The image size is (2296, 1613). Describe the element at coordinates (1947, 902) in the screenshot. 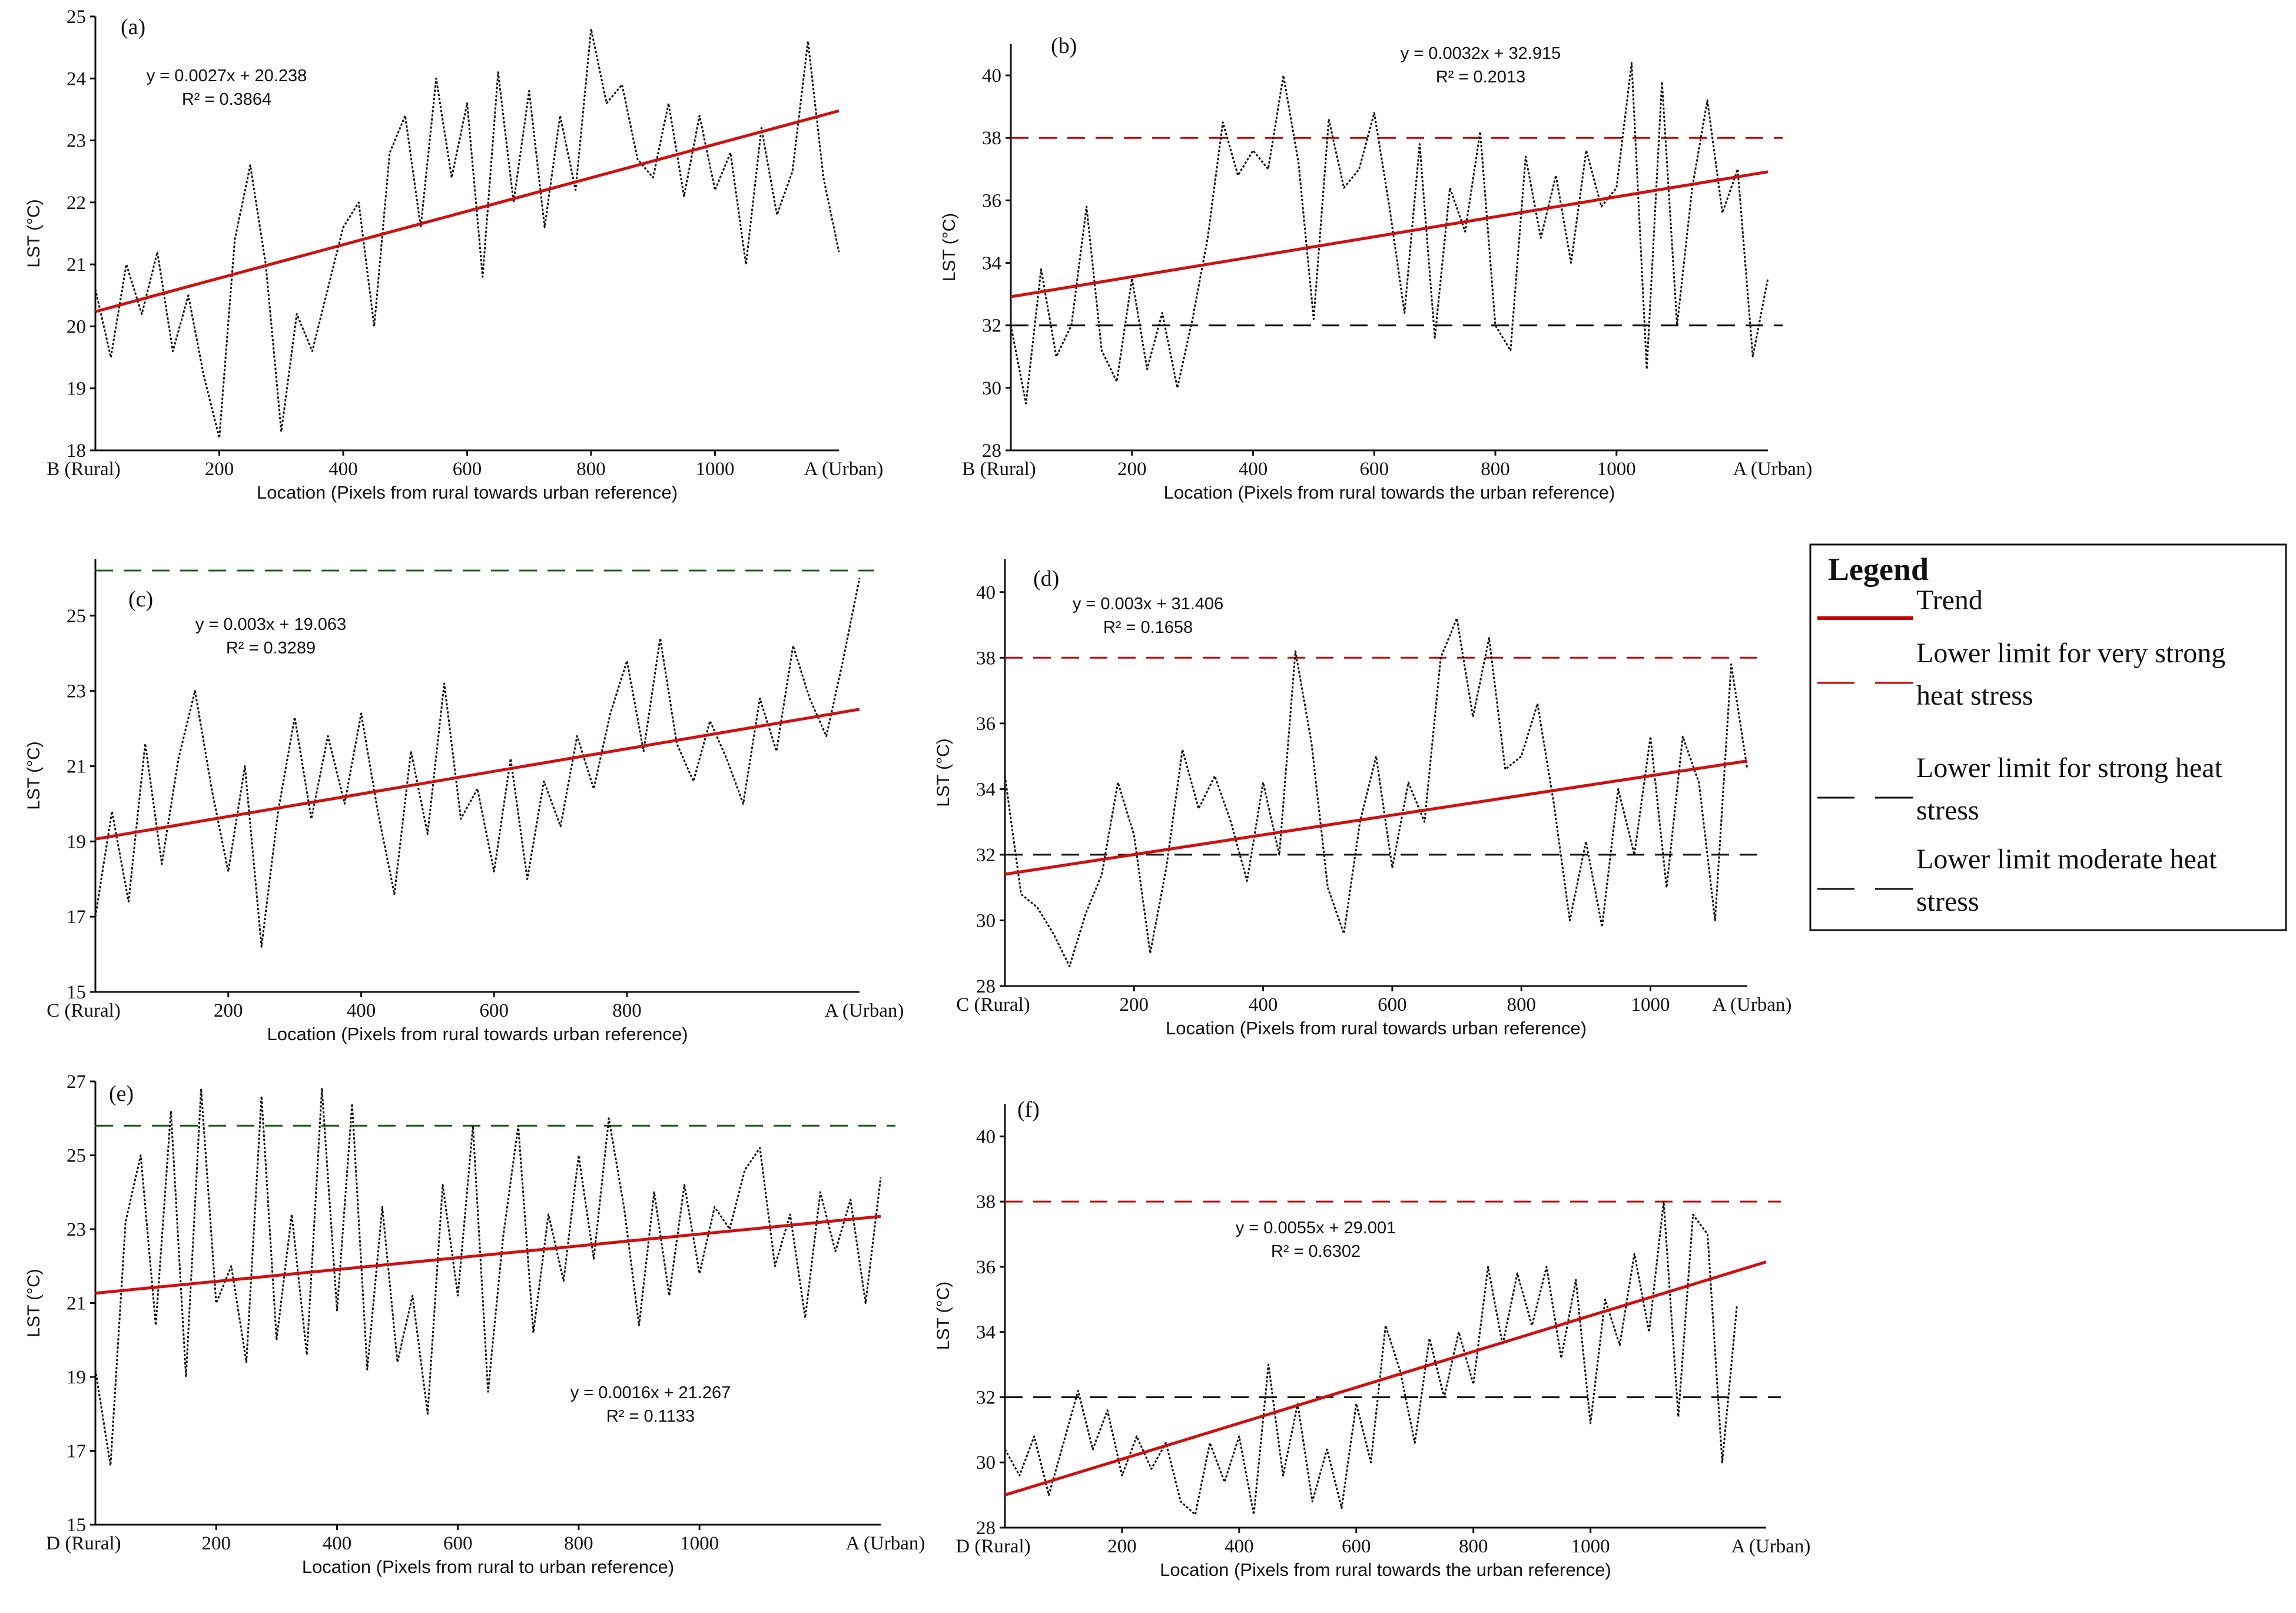

I see `legend-item-label: stress` at that location.